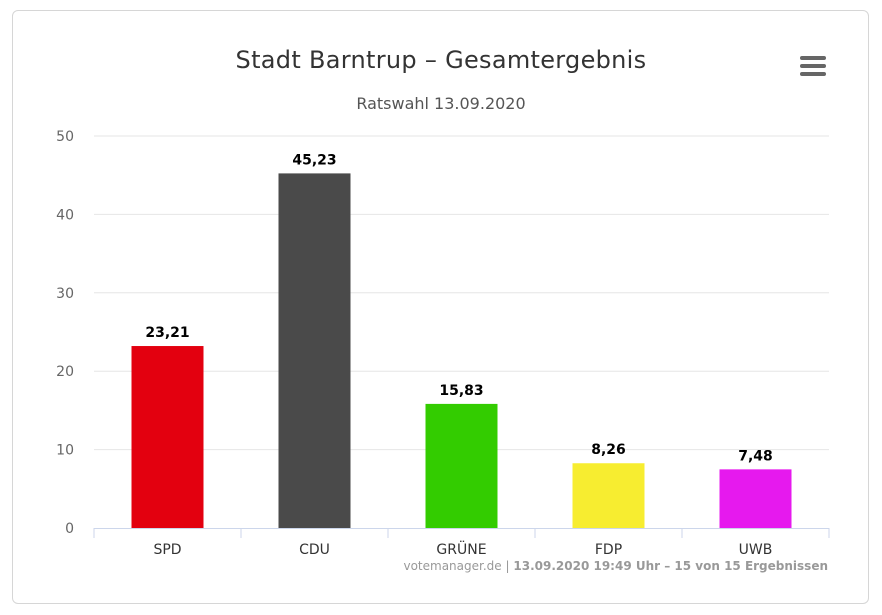 This screenshot has height=615, width=882. I want to click on data-label: 7,48, so click(755, 456).